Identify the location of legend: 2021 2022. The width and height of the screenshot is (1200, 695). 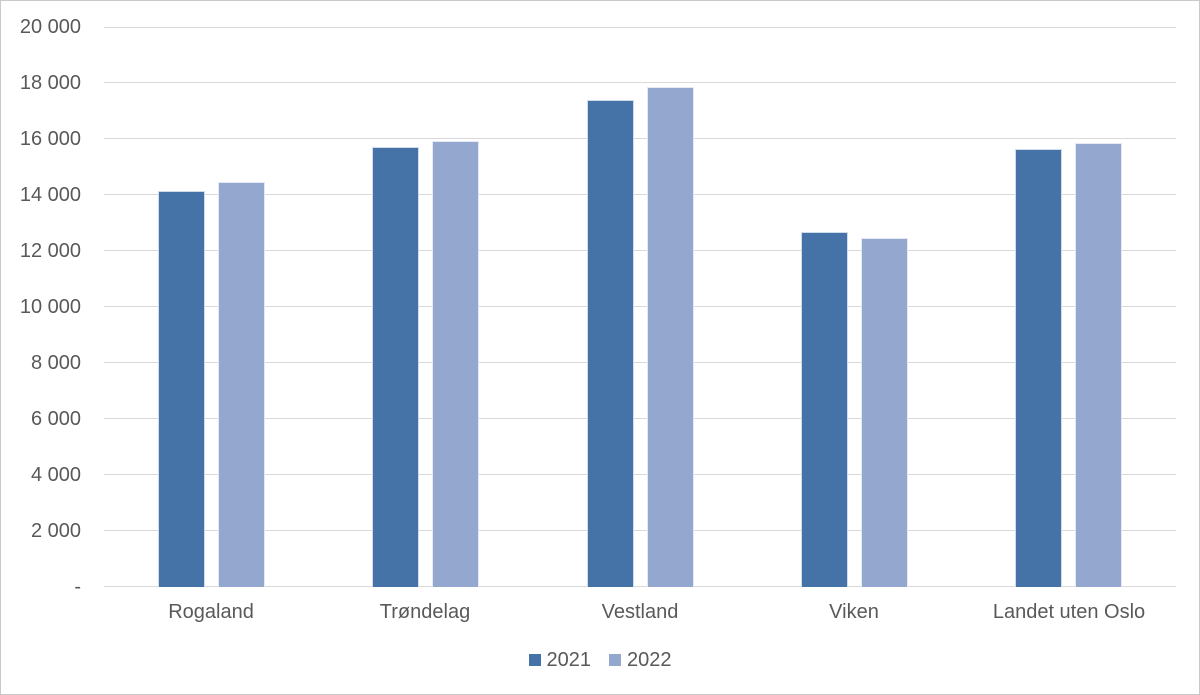
(600, 660).